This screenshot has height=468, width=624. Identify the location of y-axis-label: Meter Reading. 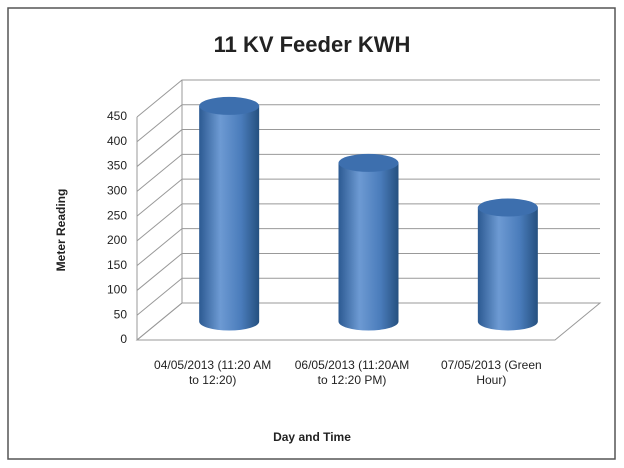
(61, 230).